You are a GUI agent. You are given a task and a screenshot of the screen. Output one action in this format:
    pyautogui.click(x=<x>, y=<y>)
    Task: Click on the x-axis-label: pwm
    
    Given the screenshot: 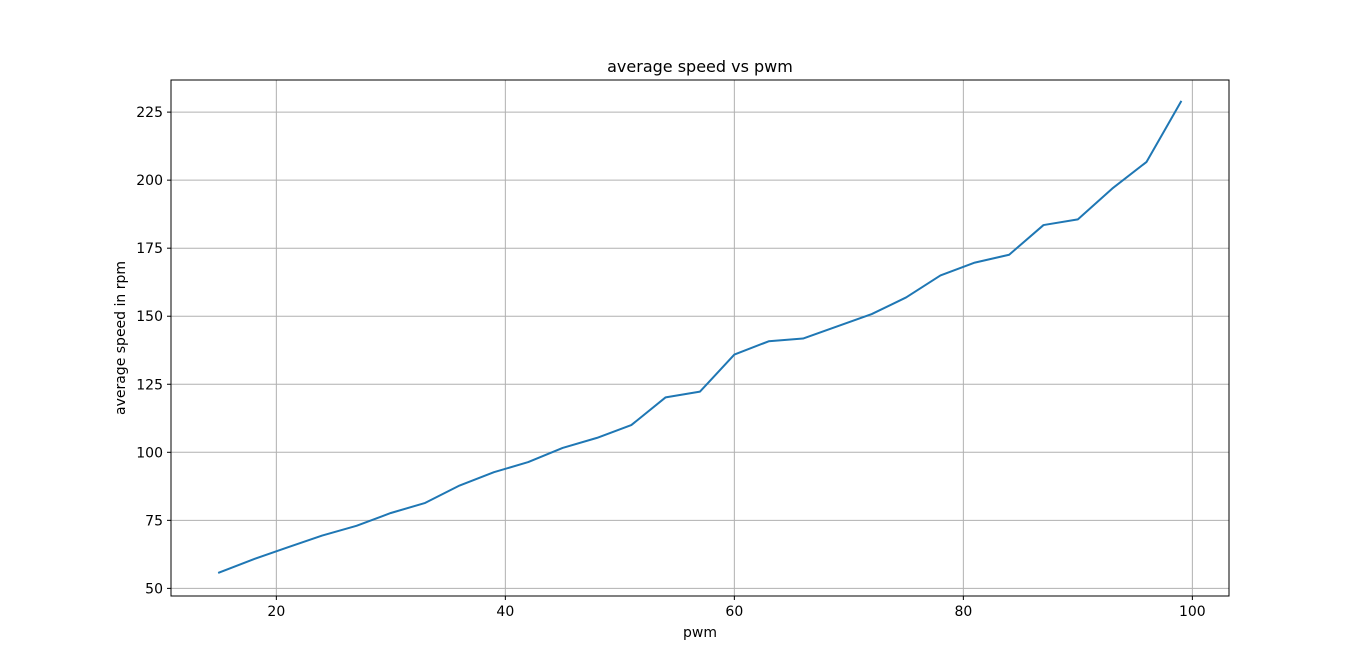 What is the action you would take?
    pyautogui.click(x=700, y=633)
    